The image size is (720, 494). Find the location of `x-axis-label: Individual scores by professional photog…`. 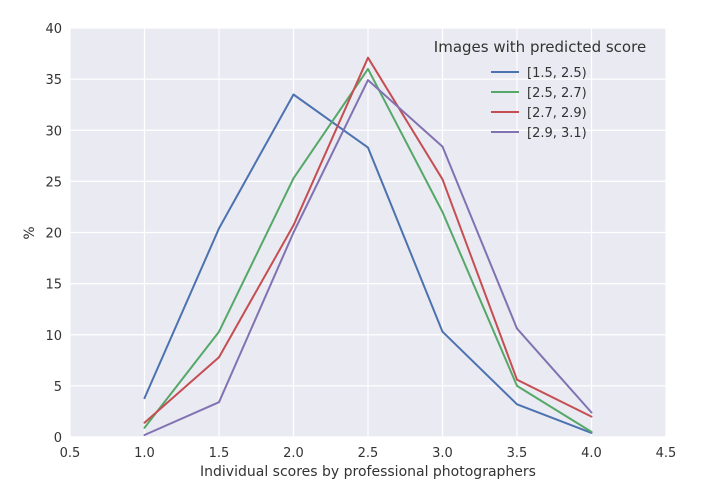

x-axis-label: Individual scores by professional photog… is located at coordinates (368, 472).